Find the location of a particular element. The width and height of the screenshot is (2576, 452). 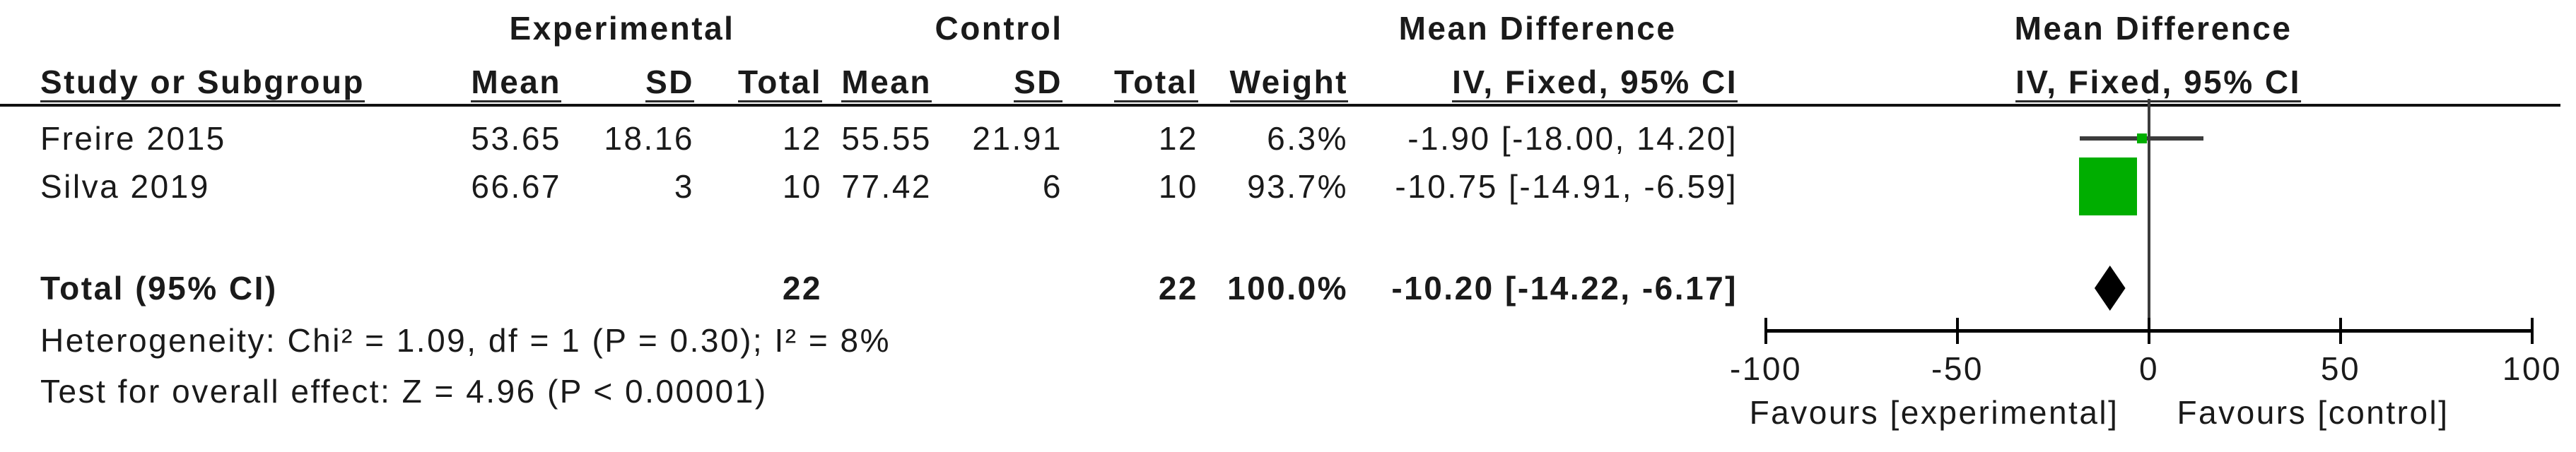

col-header-ctrl-total: Total is located at coordinates (1156, 83).